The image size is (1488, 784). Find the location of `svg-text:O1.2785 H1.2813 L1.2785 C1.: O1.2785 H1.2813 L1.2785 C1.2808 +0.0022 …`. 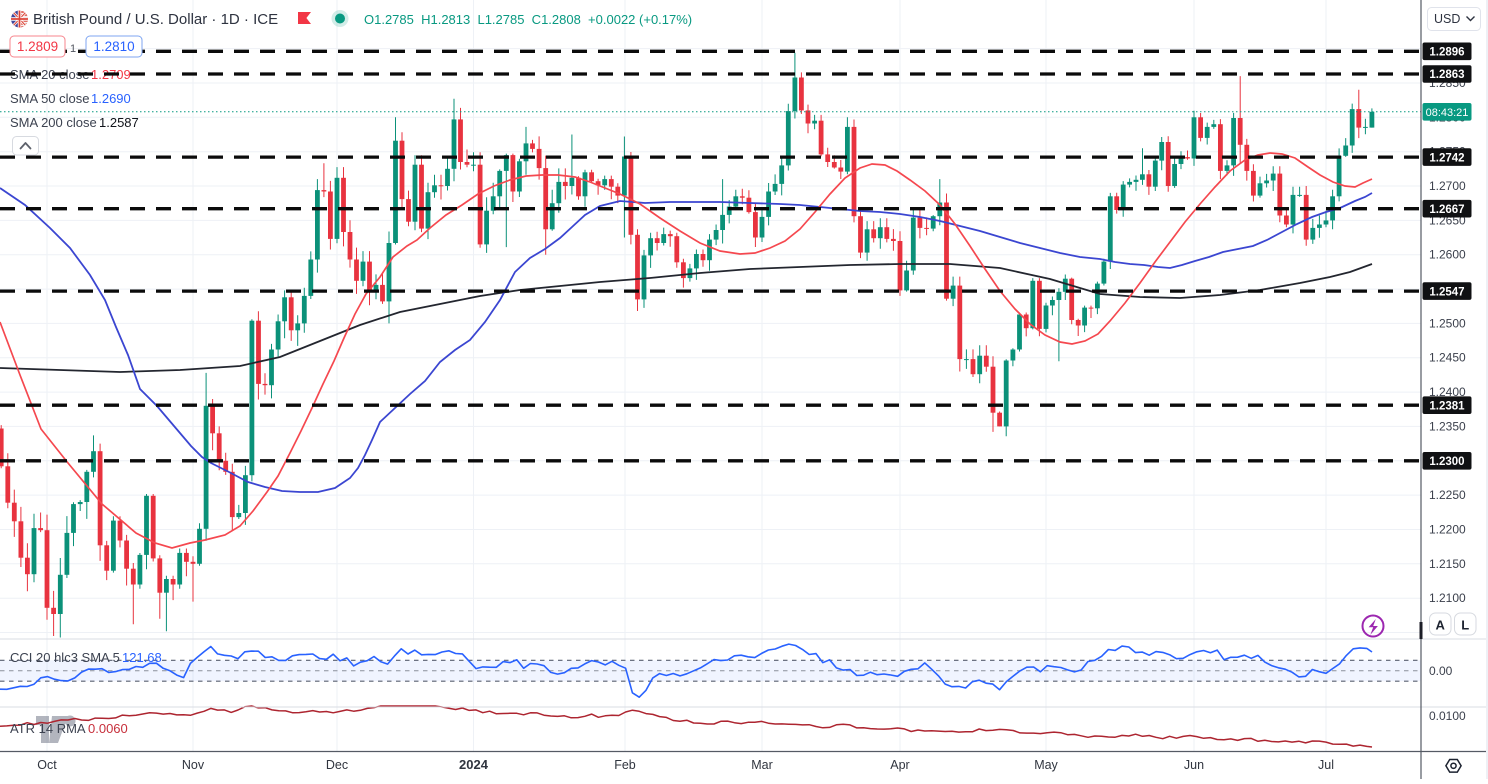

svg-text:O1.2785 H1.2813 L1.2785 C1.: O1.2785 H1.2813 L1.2785 C1.2808 +0.0022 … is located at coordinates (528, 19).